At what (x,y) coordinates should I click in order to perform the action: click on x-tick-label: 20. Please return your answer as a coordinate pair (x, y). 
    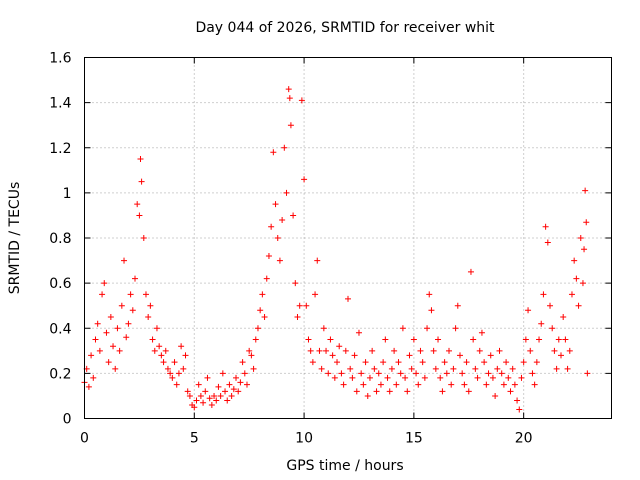
    Looking at the image, I should click on (524, 439).